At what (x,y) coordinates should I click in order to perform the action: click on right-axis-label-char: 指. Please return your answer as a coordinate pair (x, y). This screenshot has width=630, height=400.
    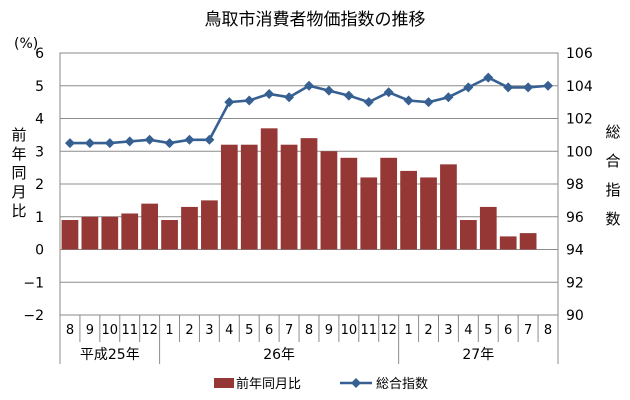
    Looking at the image, I should click on (612, 190).